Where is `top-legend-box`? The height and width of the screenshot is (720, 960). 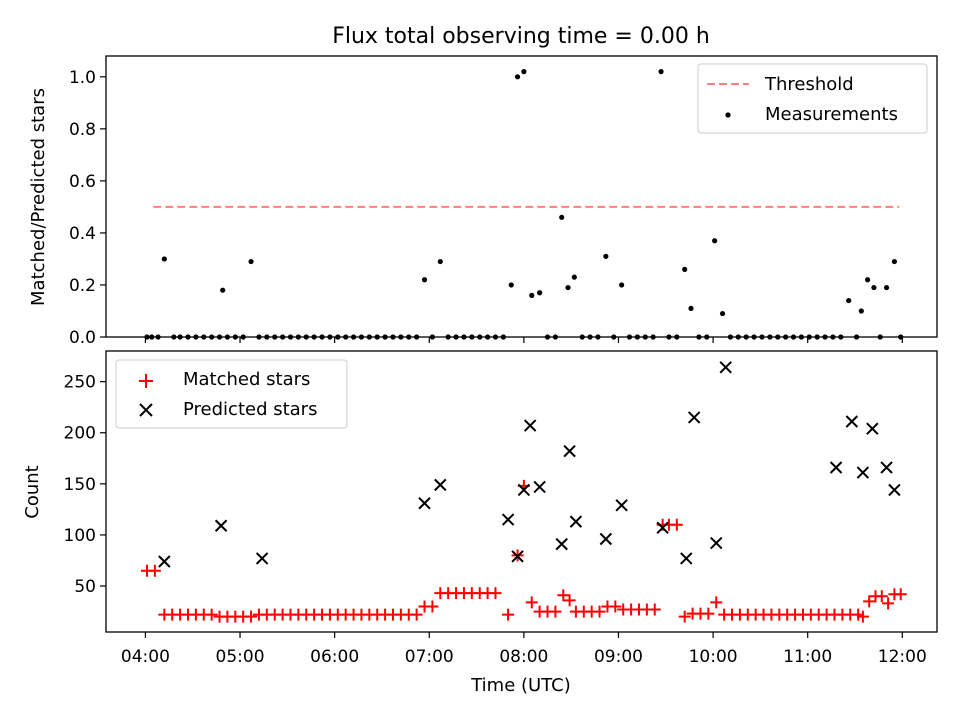
top-legend-box is located at coordinates (812, 98).